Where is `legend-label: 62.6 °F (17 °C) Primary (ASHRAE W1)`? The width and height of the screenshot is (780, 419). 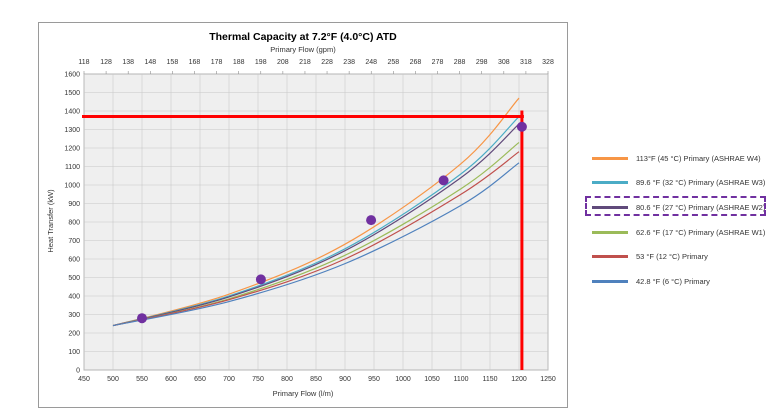
legend-label: 62.6 °F (17 °C) Primary (ASHRAE W1) is located at coordinates (701, 232).